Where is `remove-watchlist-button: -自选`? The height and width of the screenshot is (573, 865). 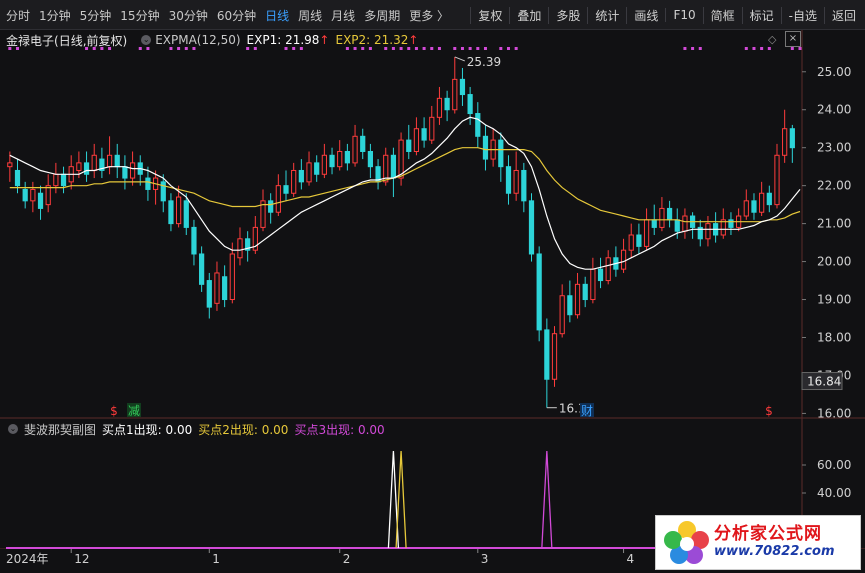 remove-watchlist-button: -自选 is located at coordinates (802, 15).